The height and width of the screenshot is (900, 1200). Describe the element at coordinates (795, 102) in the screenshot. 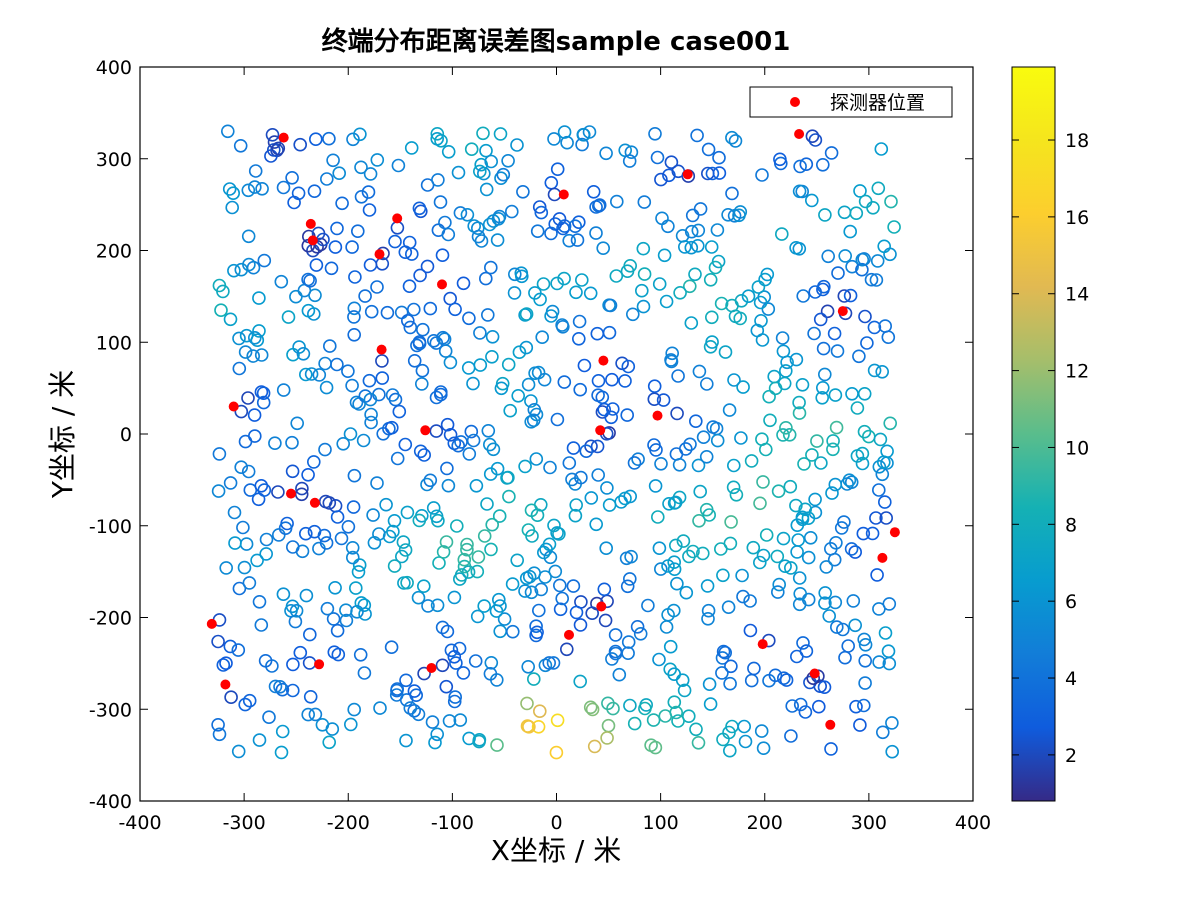

I see `legend-marker` at that location.